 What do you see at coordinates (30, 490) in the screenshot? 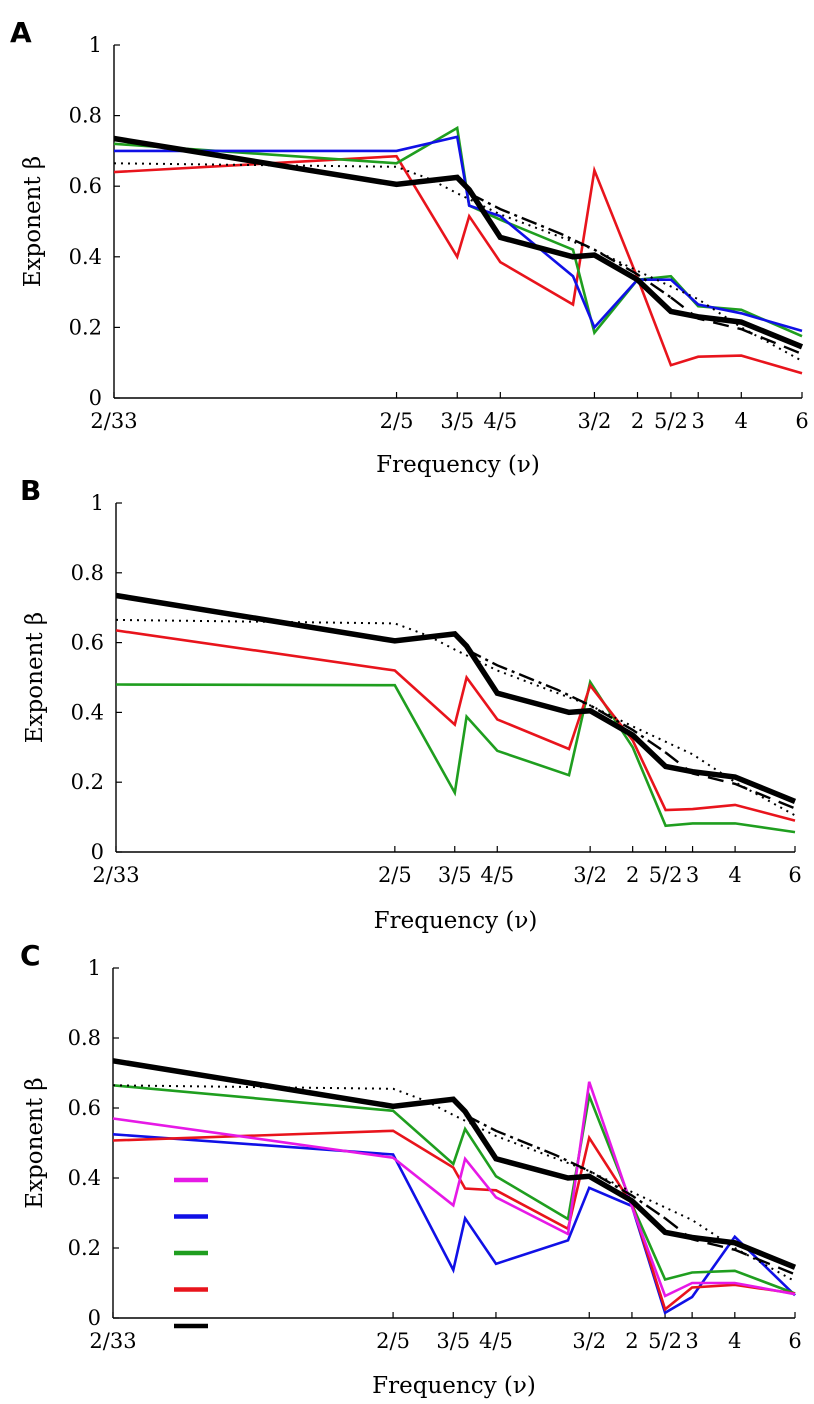
I see `panel-letter: B` at bounding box center [30, 490].